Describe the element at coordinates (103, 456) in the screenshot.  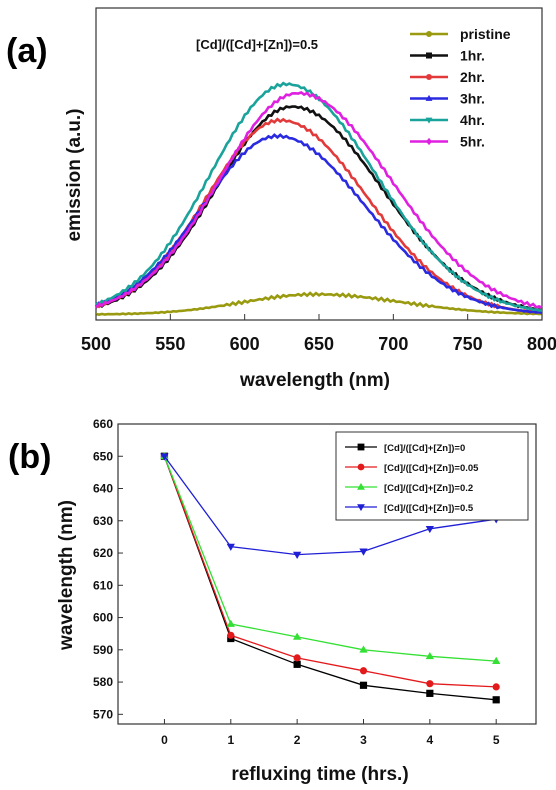
I see `panel-b-y-tick-label: 650` at that location.